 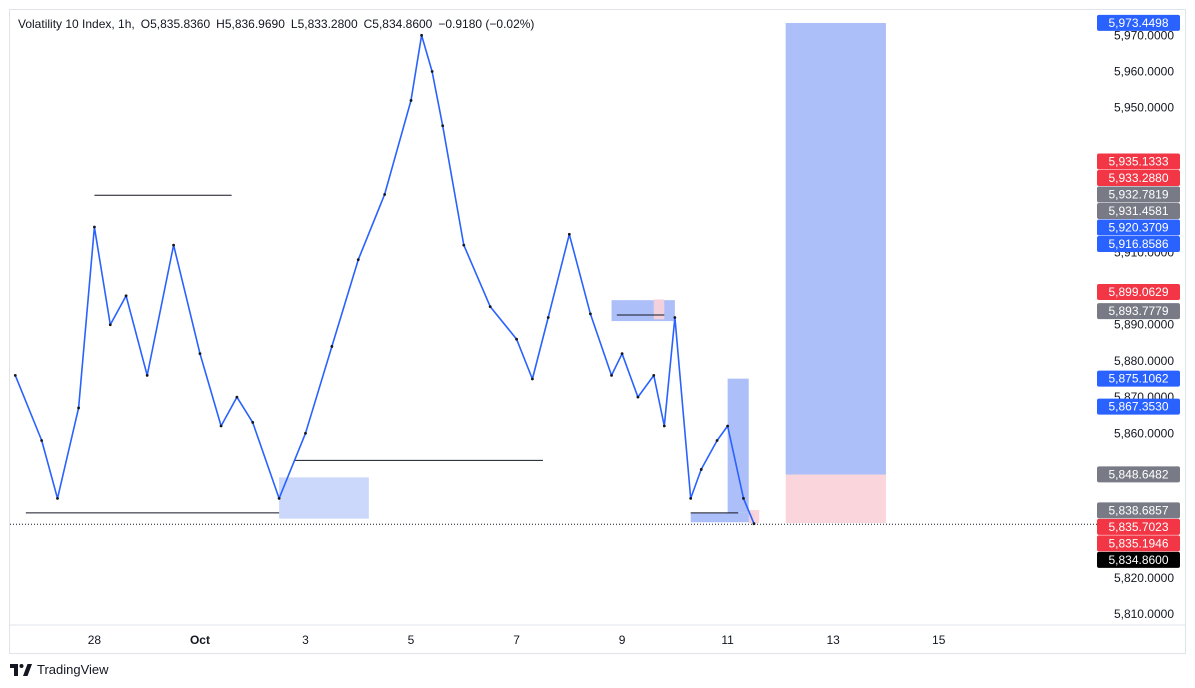 I want to click on y-tick-label: 5,810.0000, so click(x=1144, y=614).